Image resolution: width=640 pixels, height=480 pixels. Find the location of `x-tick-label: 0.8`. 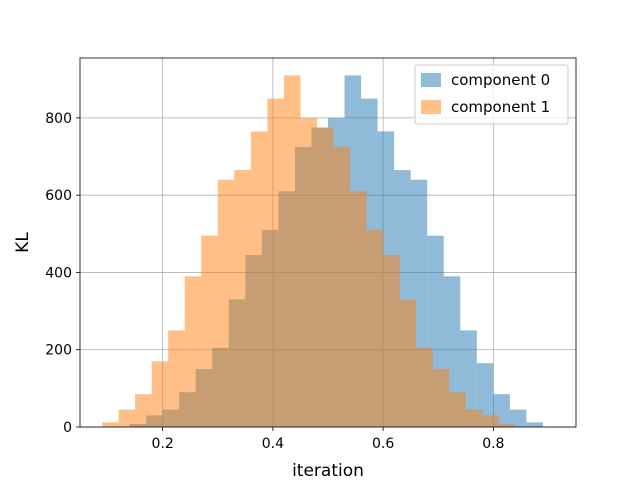

x-tick-label: 0.8 is located at coordinates (493, 444).